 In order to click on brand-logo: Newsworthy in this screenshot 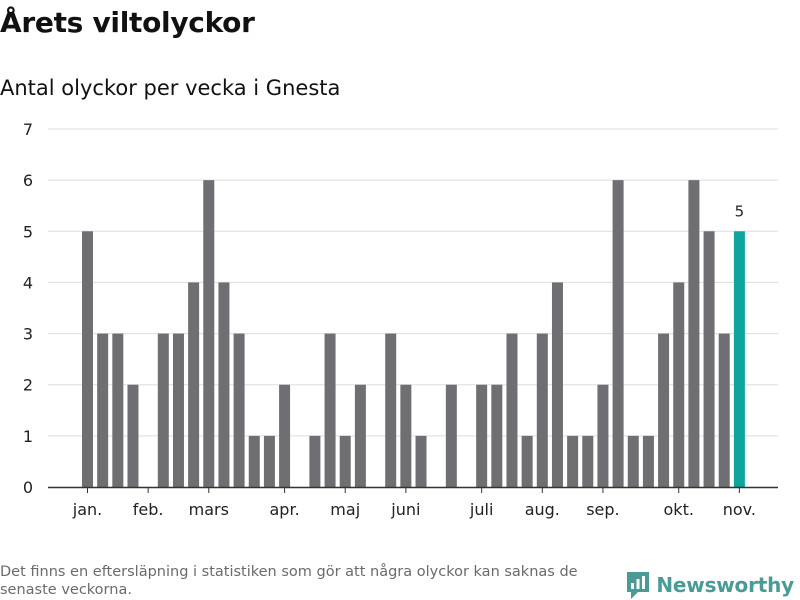, I will do `click(710, 585)`.